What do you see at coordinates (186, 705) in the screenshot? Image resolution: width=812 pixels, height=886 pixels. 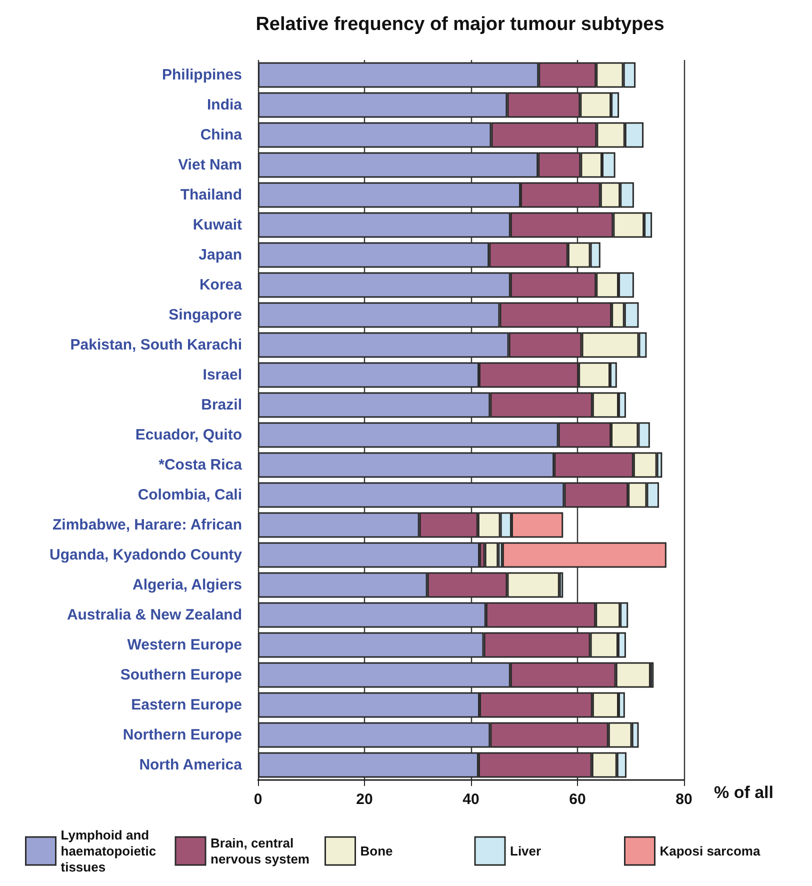 I see `y-tick-label: Eastern Europe` at bounding box center [186, 705].